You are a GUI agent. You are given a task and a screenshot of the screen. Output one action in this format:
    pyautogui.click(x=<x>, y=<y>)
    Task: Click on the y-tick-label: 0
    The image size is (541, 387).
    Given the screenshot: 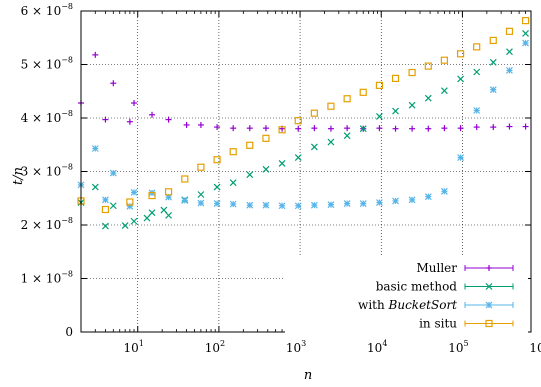 What is the action you would take?
    pyautogui.click(x=69, y=332)
    